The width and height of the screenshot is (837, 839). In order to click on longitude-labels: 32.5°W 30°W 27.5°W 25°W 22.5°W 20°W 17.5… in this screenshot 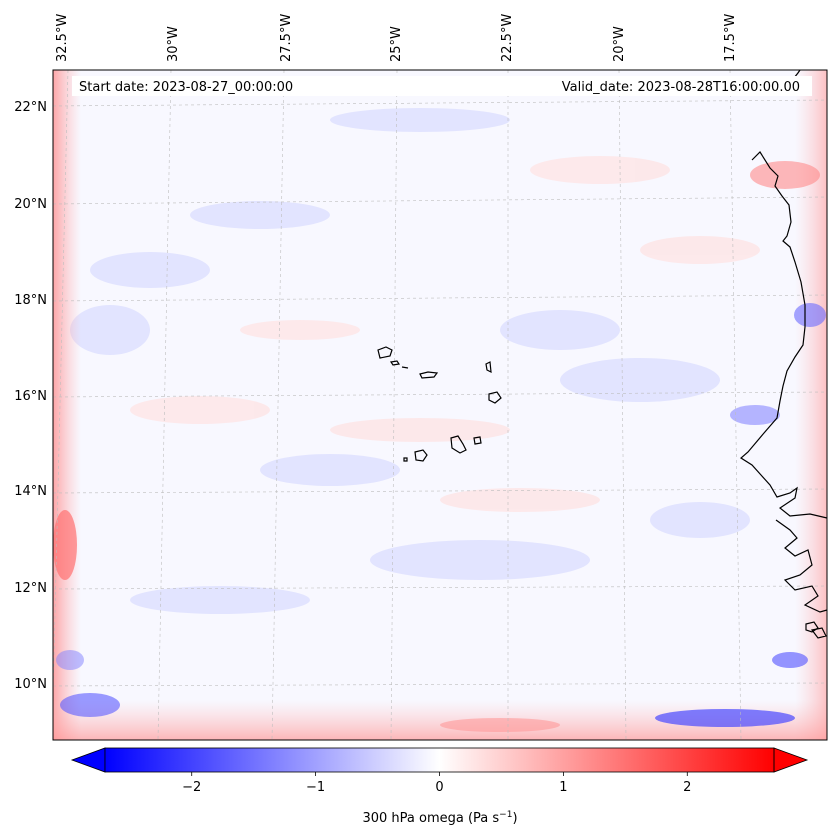, I will do `click(396, 38)`.